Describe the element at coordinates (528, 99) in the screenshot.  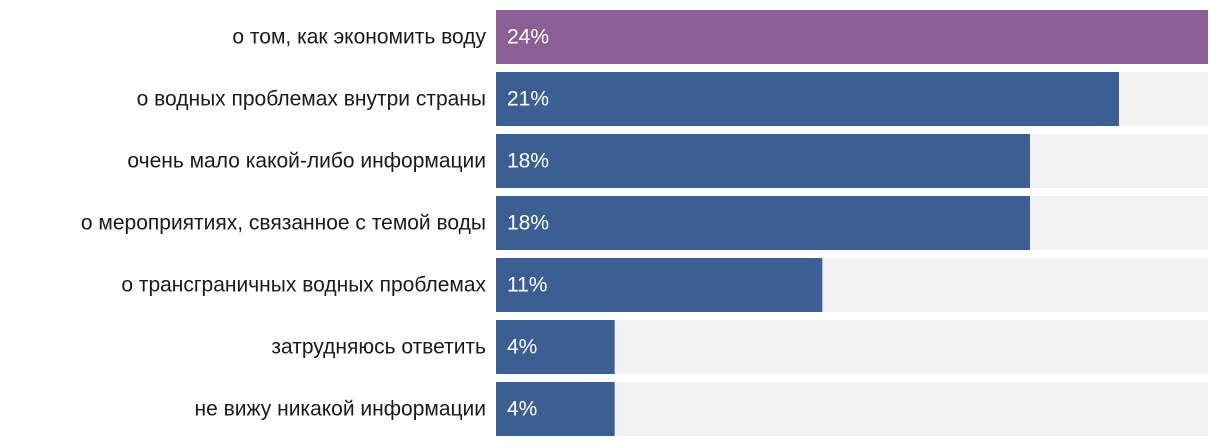
I see `value-label: 21%` at that location.